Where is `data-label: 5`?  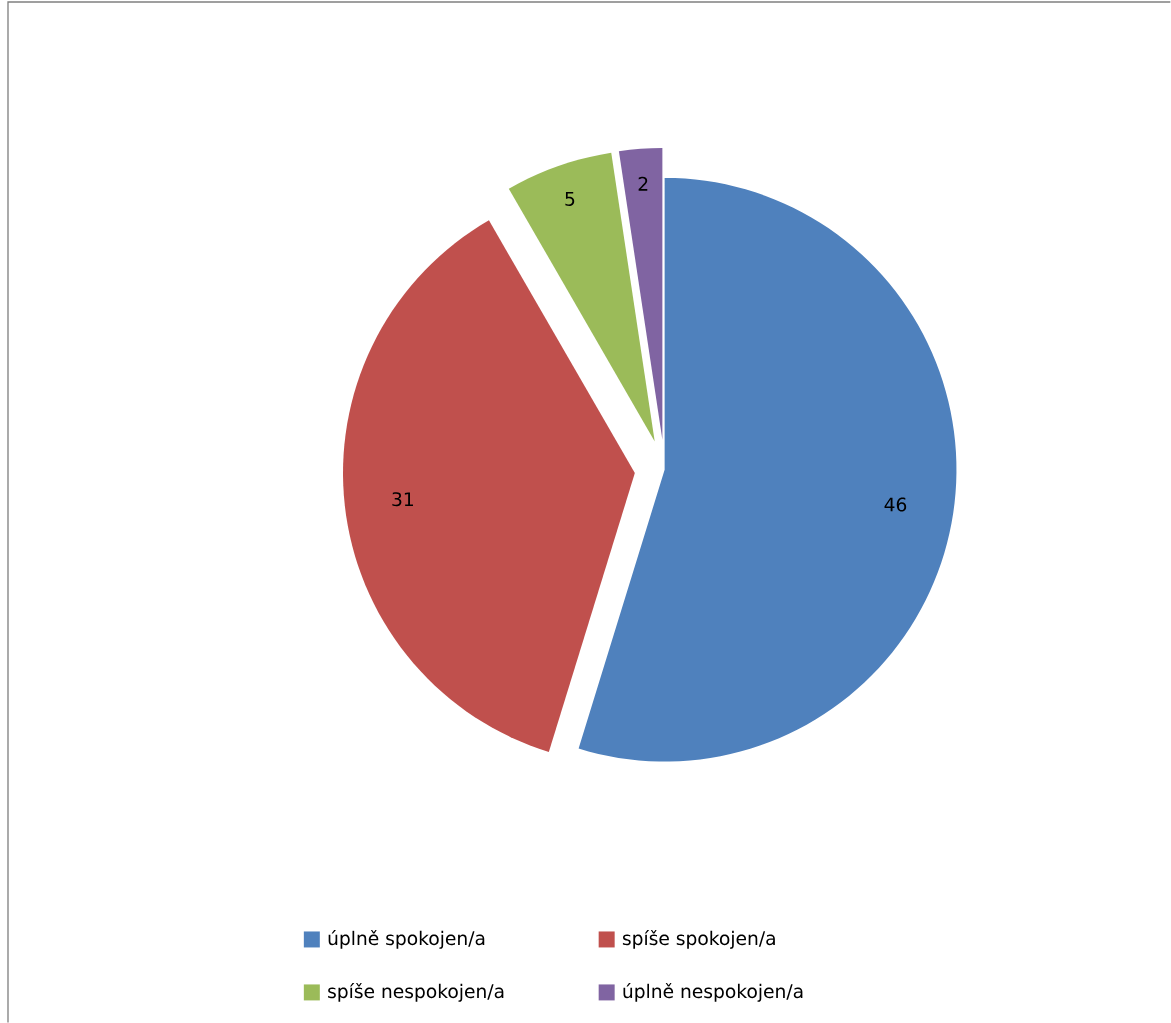
data-label: 5 is located at coordinates (570, 199).